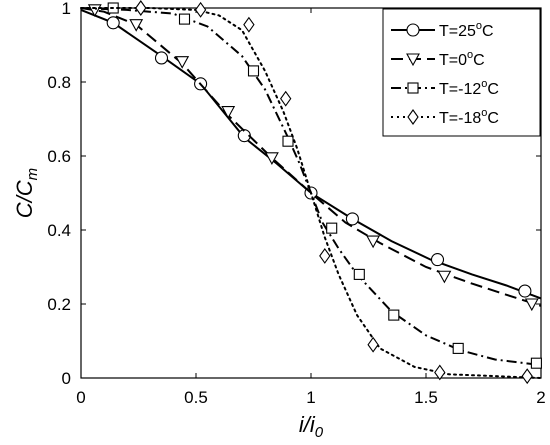 The image size is (550, 445). I want to click on y-tick-label: 0.8, so click(59, 82).